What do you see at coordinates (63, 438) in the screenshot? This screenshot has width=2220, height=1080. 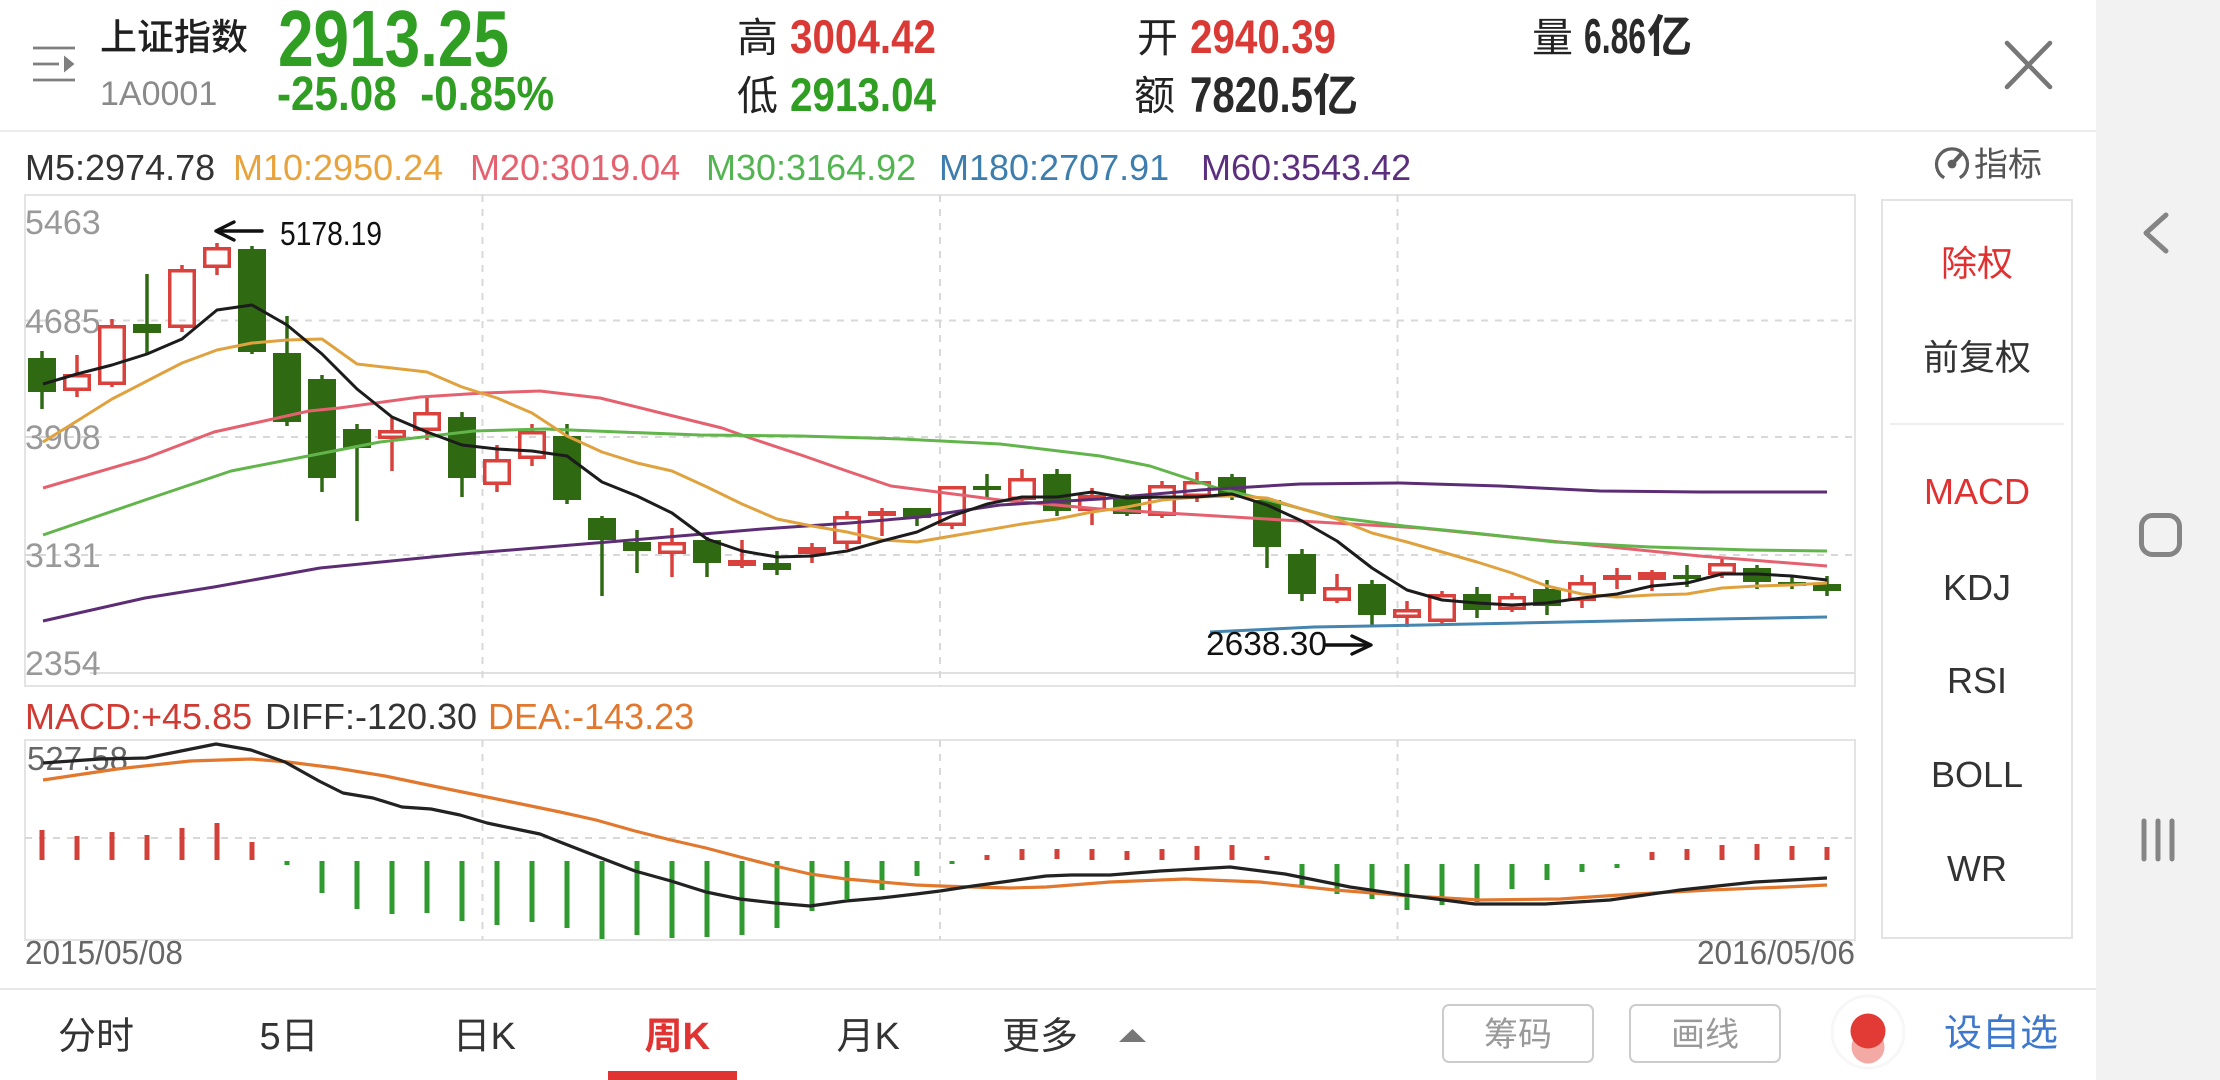 I see `svg-text: 3908` at bounding box center [63, 438].